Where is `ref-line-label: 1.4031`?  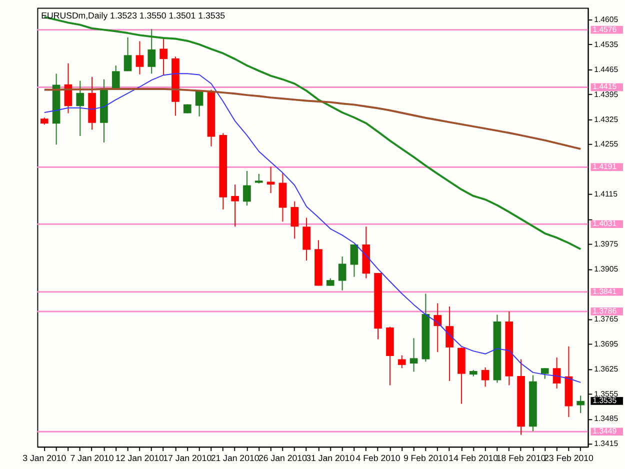
ref-line-label: 1.4031 is located at coordinates (604, 223).